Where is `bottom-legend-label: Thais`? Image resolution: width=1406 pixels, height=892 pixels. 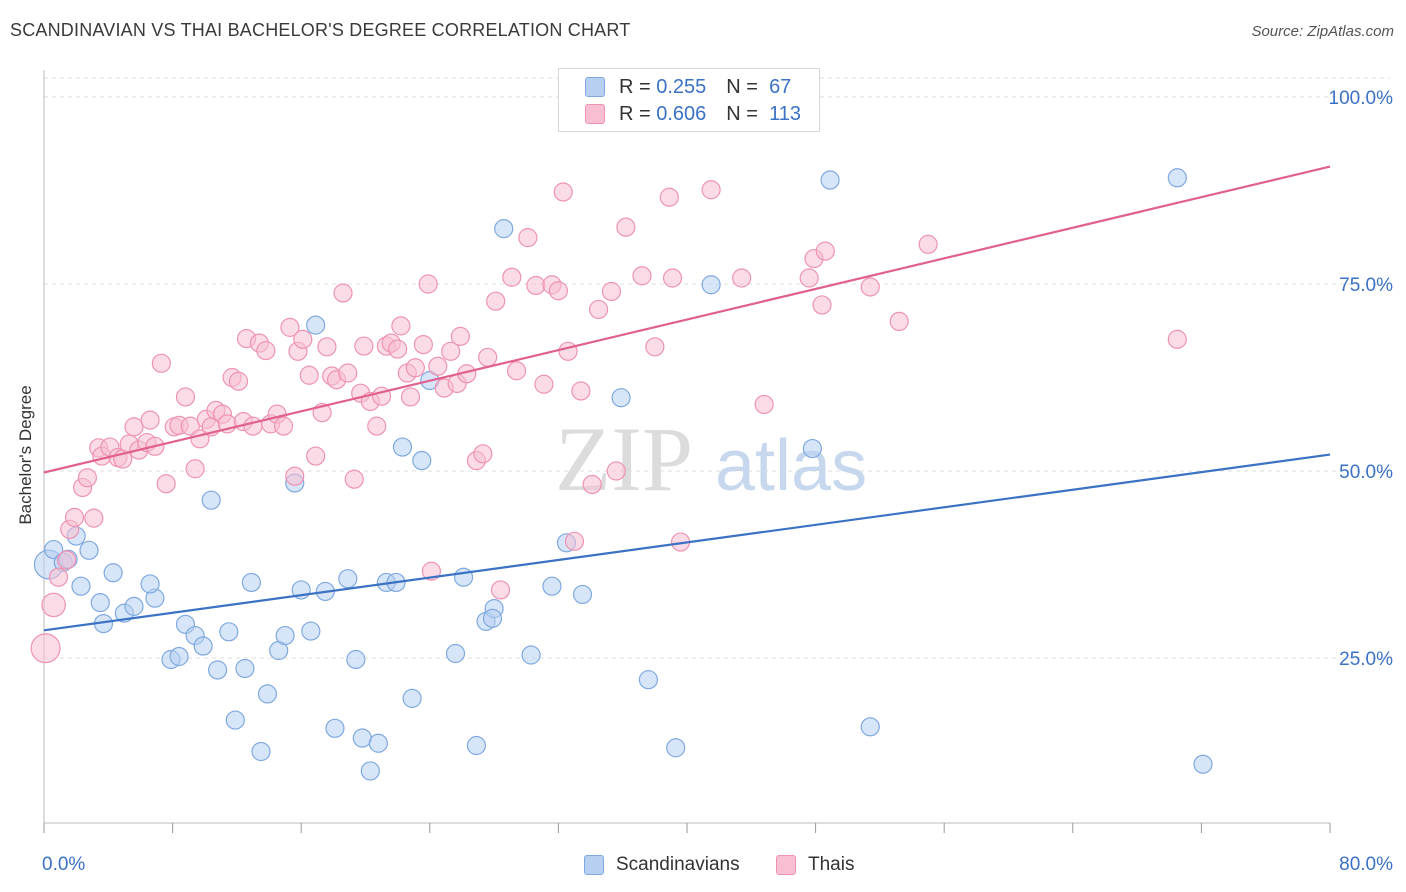 bottom-legend-label: Thais is located at coordinates (831, 864).